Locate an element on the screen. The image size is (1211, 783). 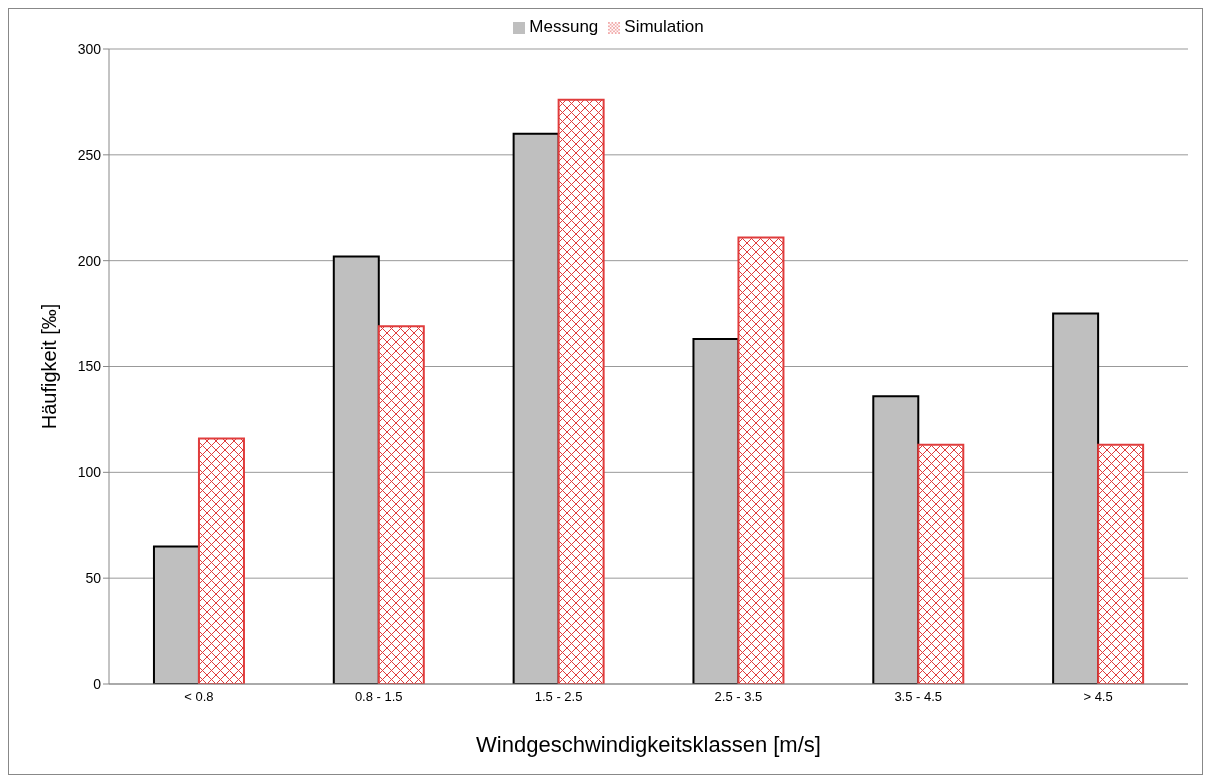
x-tick-label: > 4.5 is located at coordinates (1098, 697).